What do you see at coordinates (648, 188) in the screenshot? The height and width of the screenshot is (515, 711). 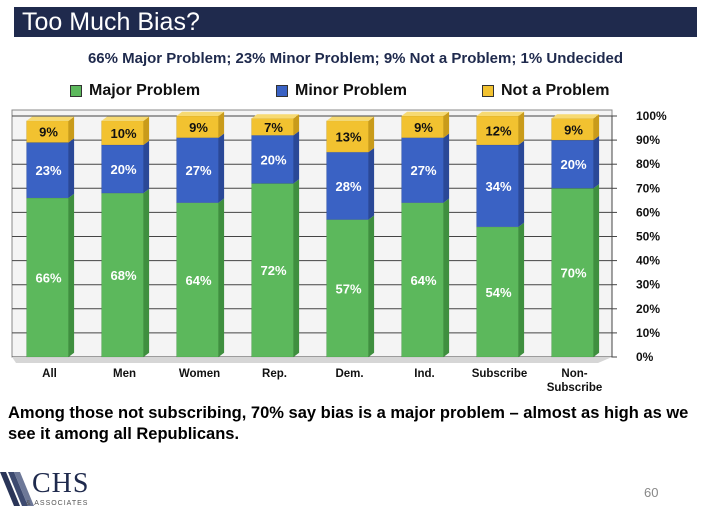 I see `y-tick-label: 70%` at bounding box center [648, 188].